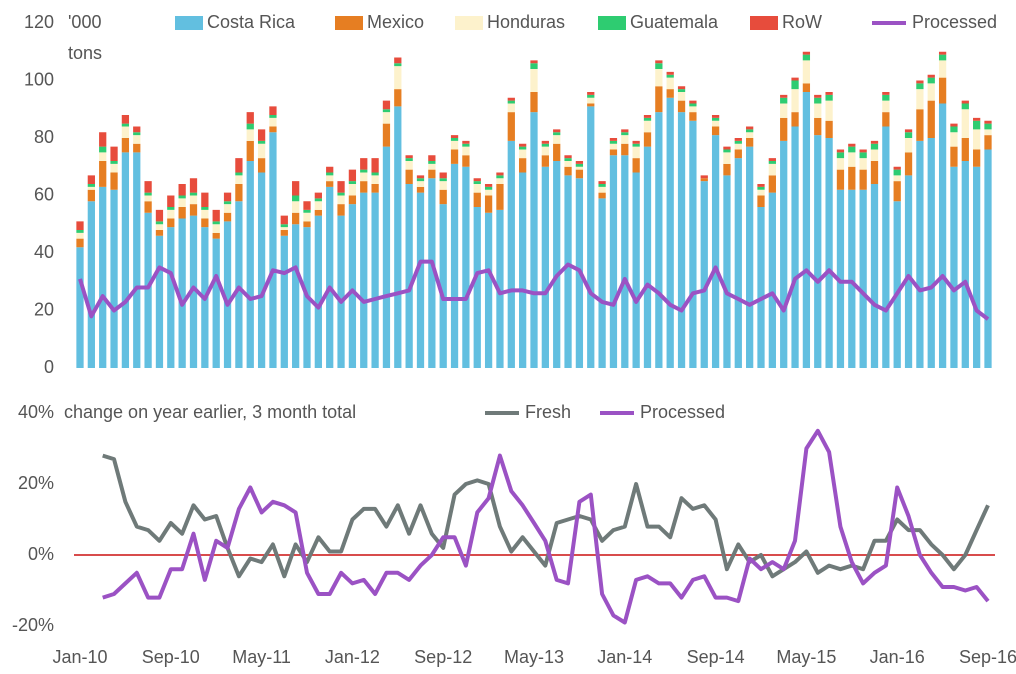 This screenshot has width=1016, height=674. I want to click on y-unit-label: tons, so click(85, 53).